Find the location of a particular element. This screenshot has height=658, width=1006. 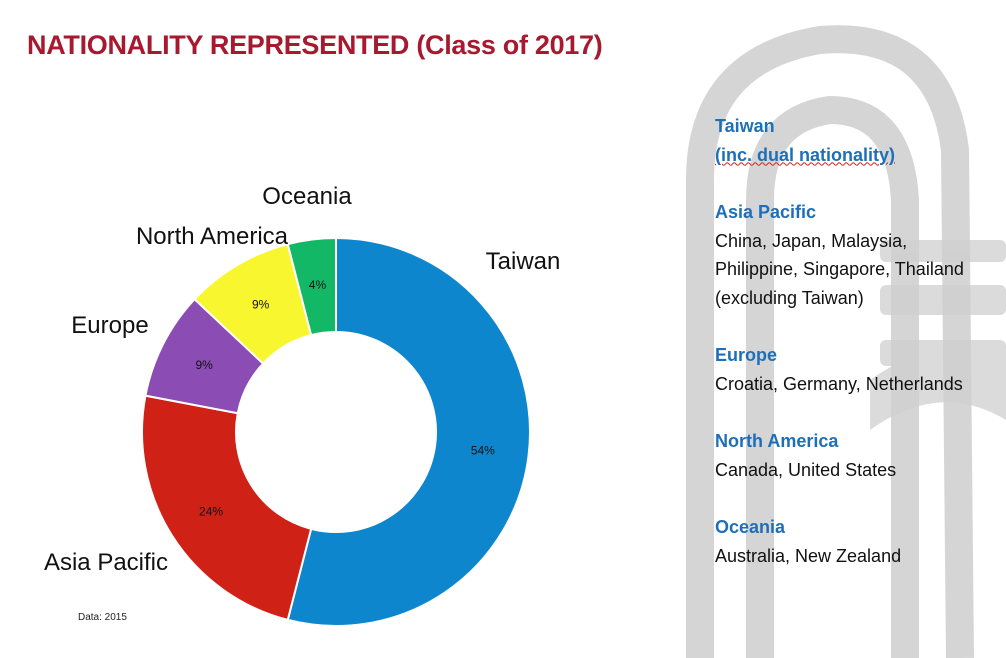

legend-body: Australia, New Zealand is located at coordinates (808, 555).